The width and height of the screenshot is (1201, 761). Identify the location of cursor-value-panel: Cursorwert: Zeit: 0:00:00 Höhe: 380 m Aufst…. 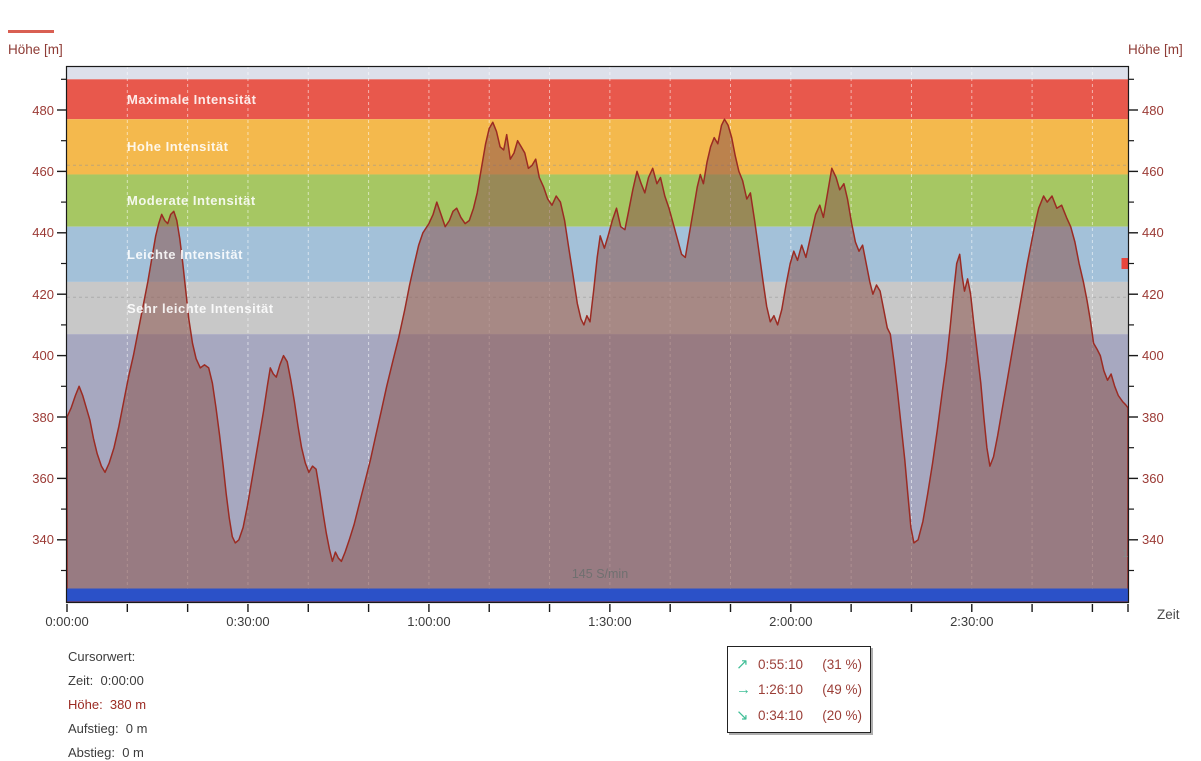
(107, 703).